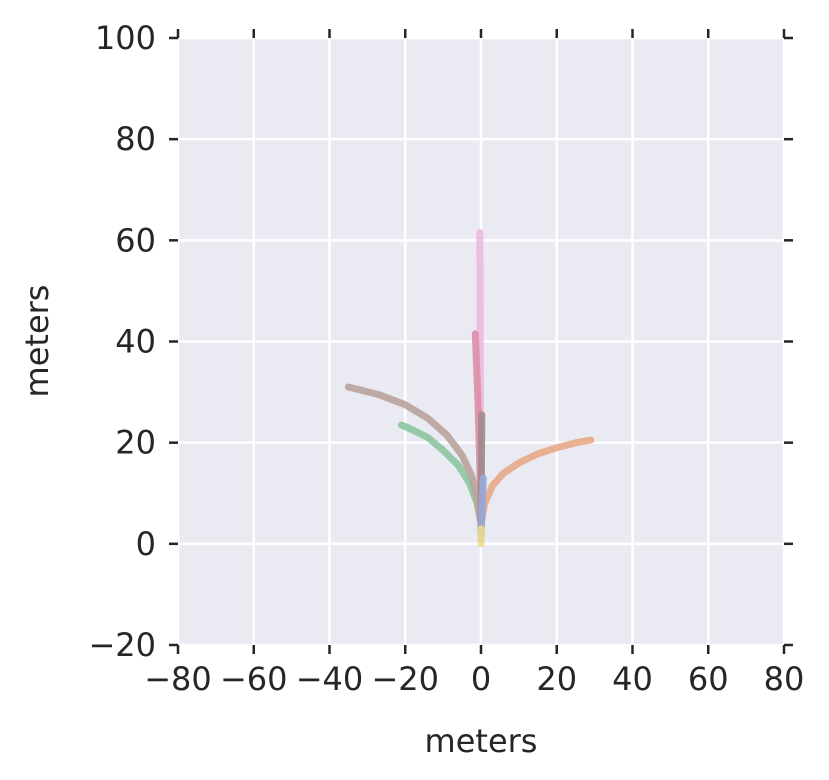  I want to click on x-axis-label: meters, so click(481, 741).